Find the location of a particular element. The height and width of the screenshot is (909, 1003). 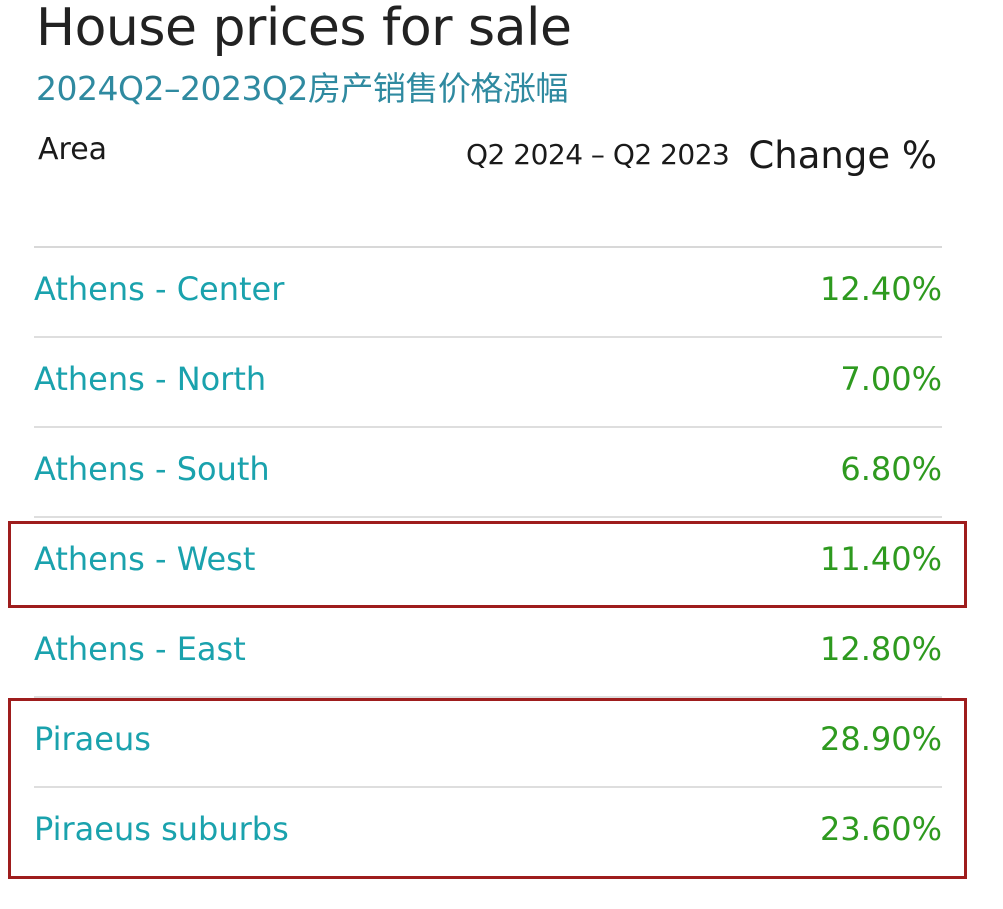

table-row: Athens - West 11.40% is located at coordinates (488, 563).